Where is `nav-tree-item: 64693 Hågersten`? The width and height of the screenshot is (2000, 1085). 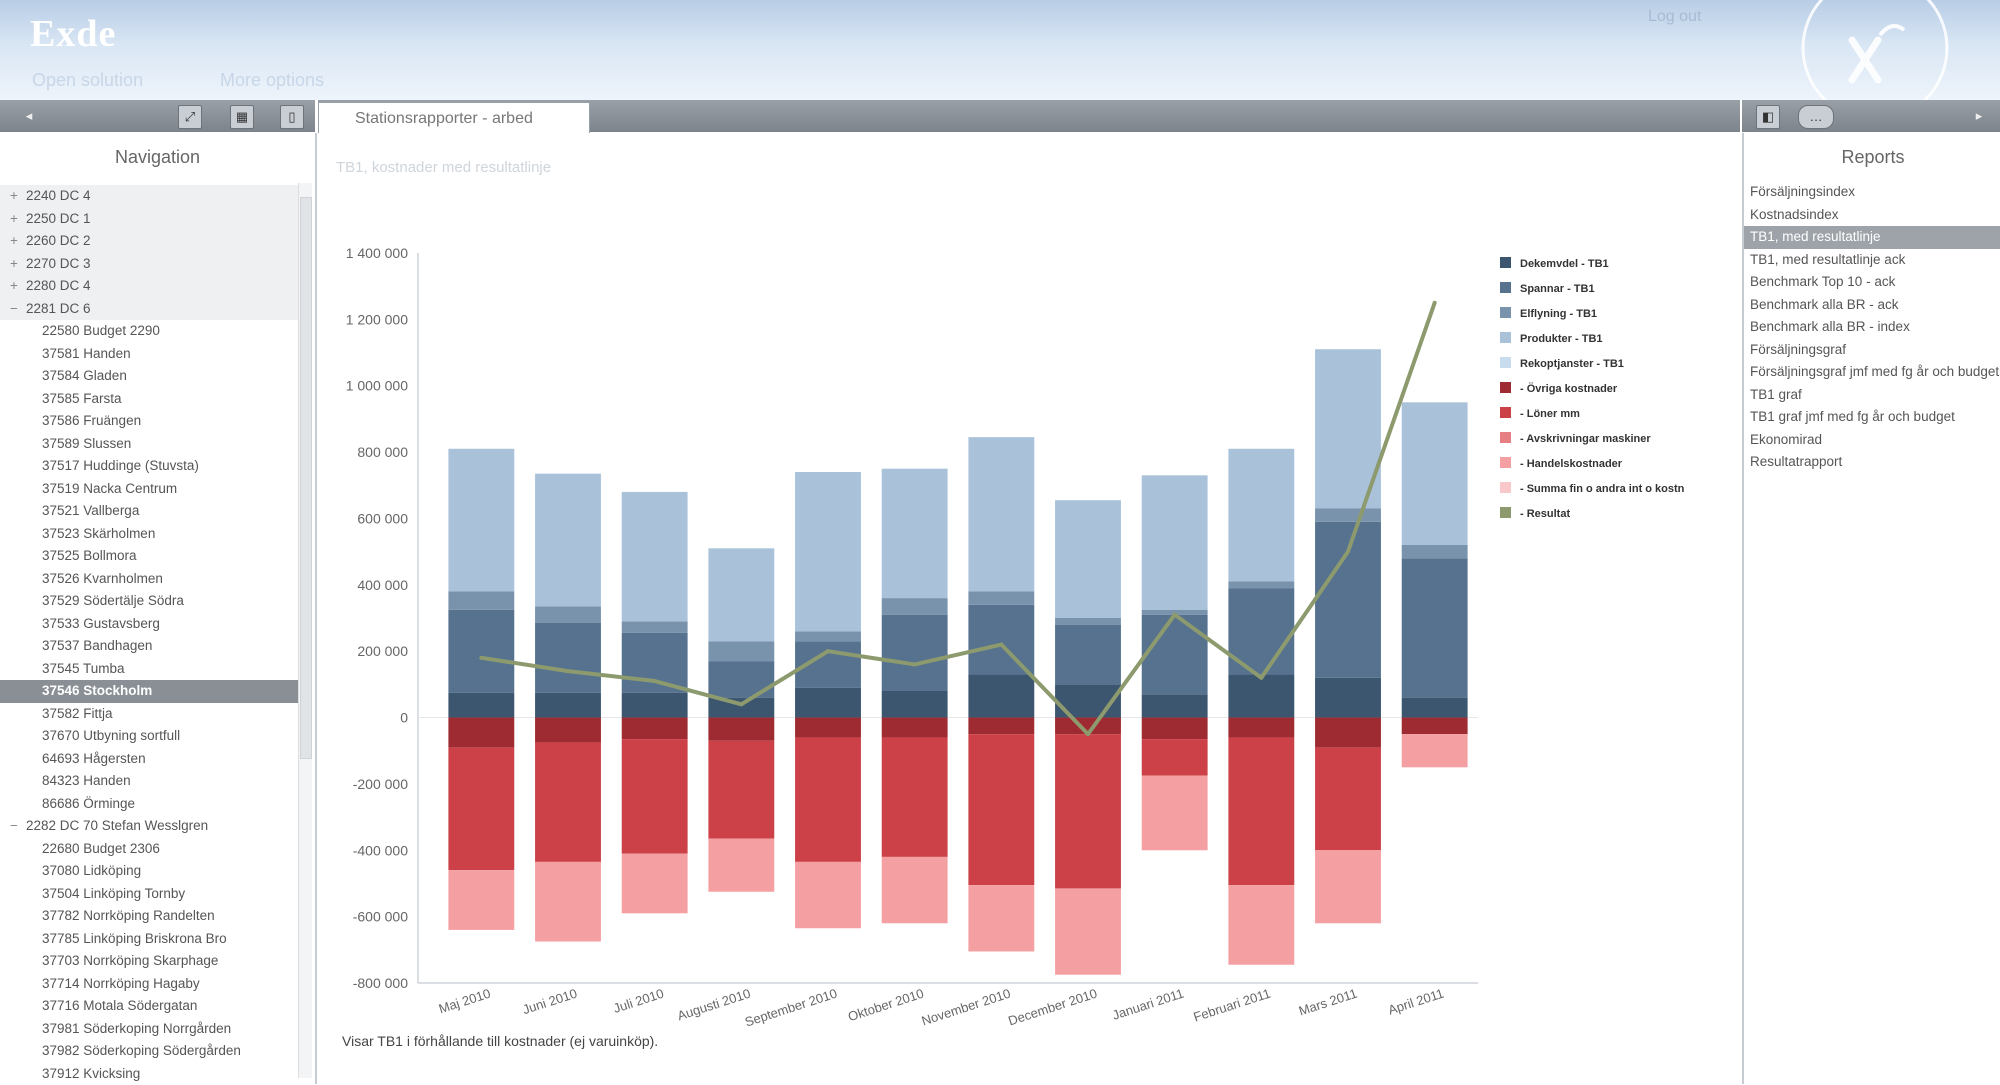 nav-tree-item: 64693 Hågersten is located at coordinates (149, 759).